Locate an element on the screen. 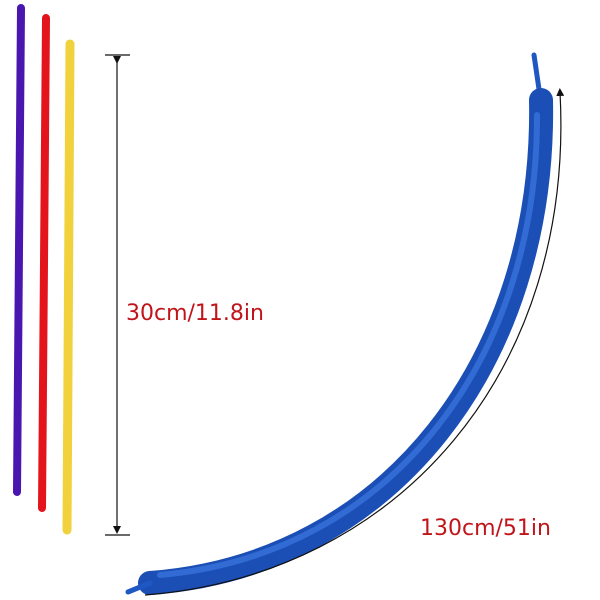  uninflated-balloons is located at coordinates (44, 269).